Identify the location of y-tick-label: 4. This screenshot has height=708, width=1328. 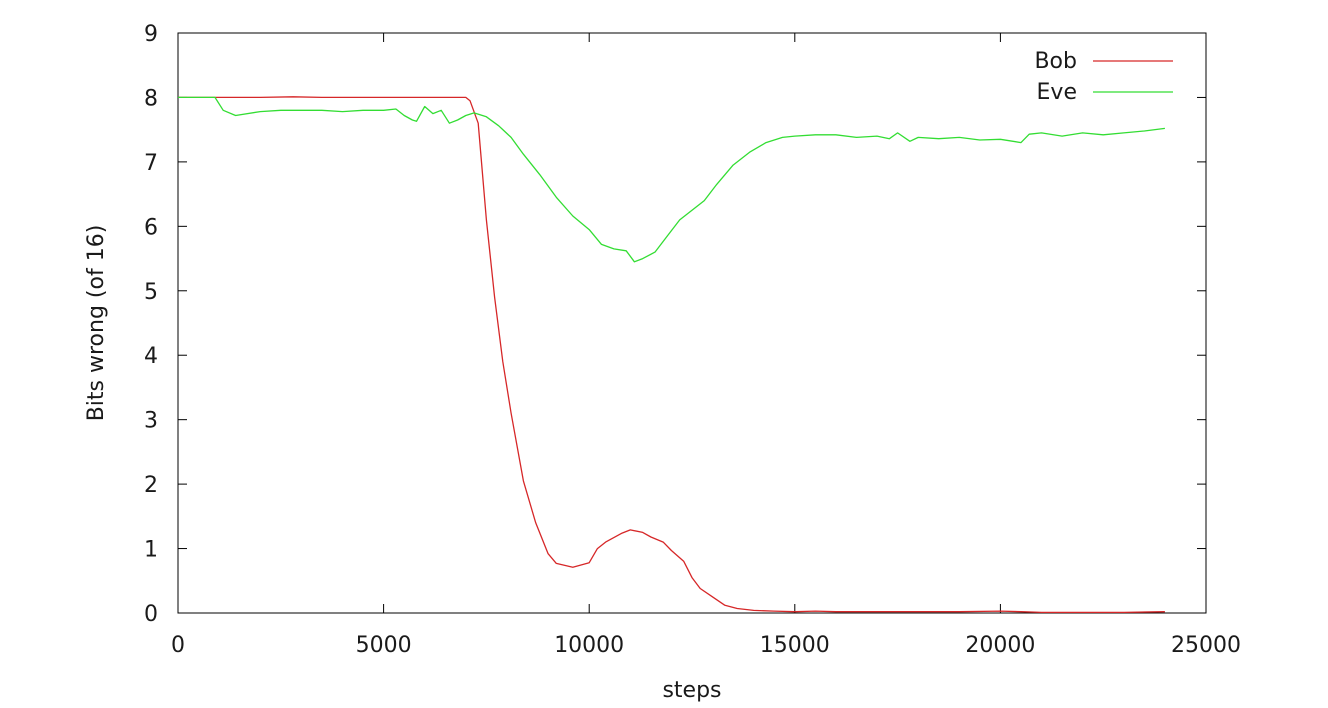
(151, 356).